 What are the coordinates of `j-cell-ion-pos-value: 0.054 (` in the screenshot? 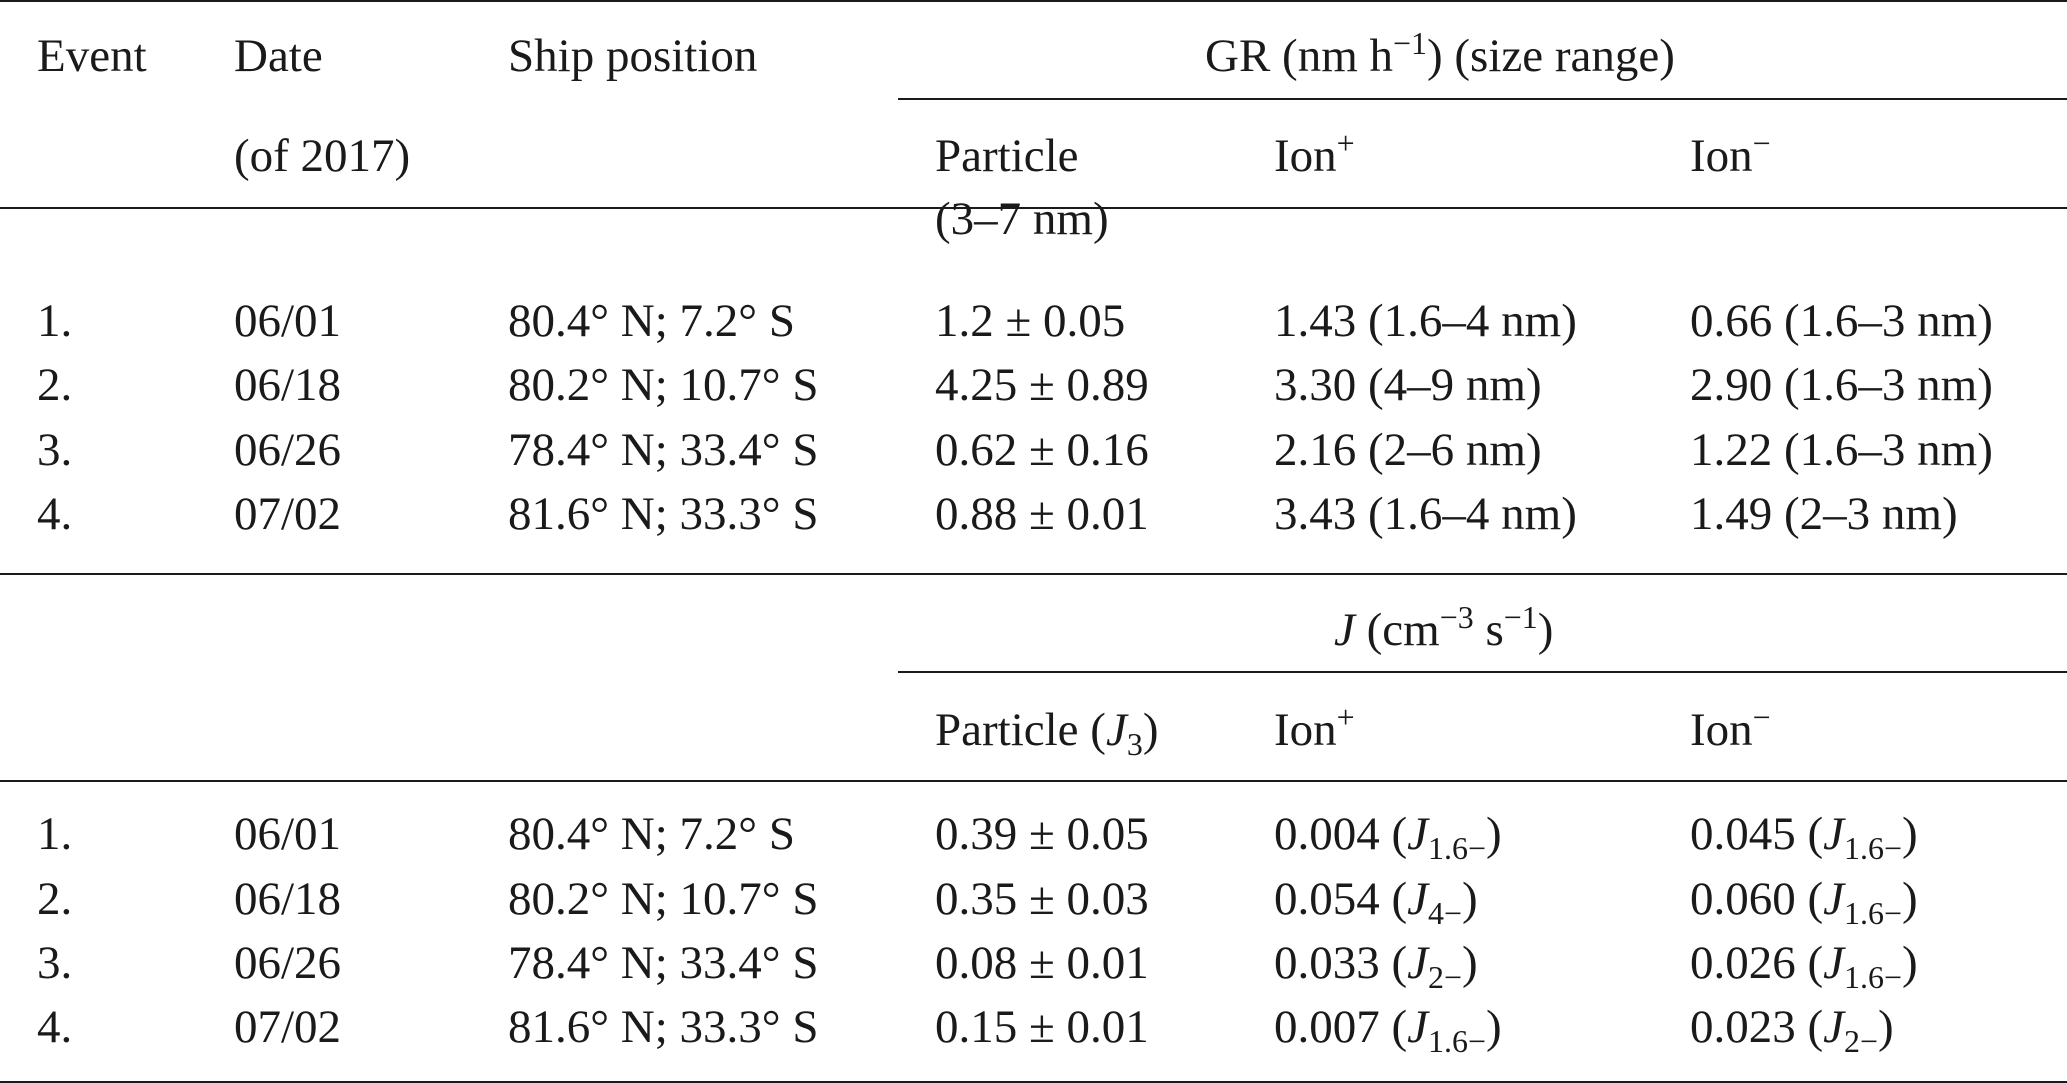 It's located at (1341, 899).